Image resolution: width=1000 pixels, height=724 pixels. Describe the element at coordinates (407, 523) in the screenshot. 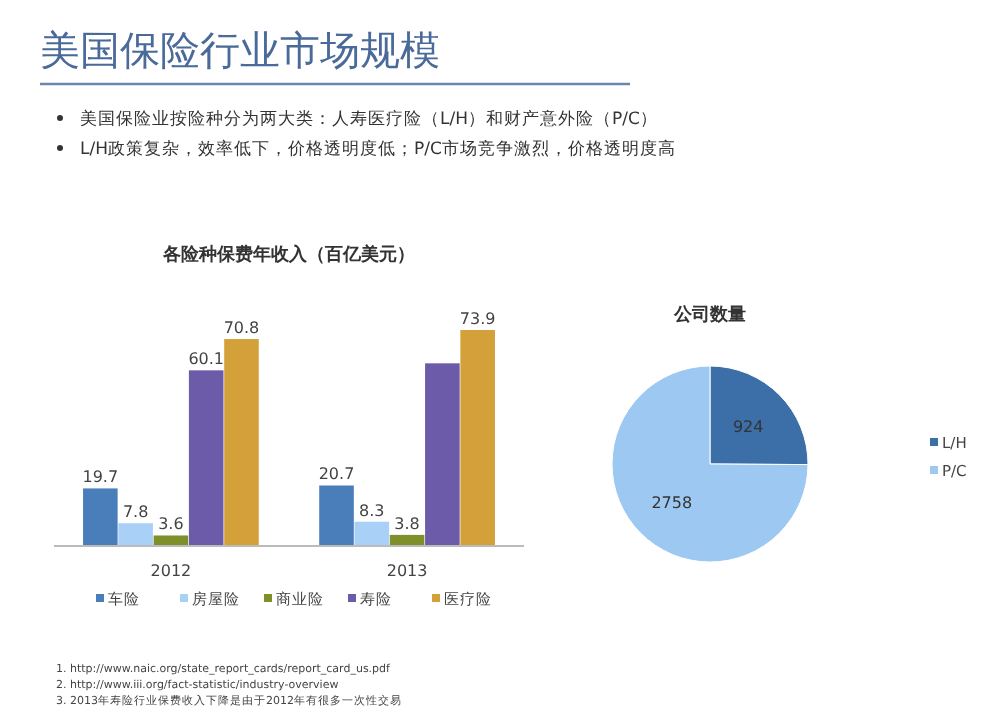

I see `data-label: 3.8` at that location.